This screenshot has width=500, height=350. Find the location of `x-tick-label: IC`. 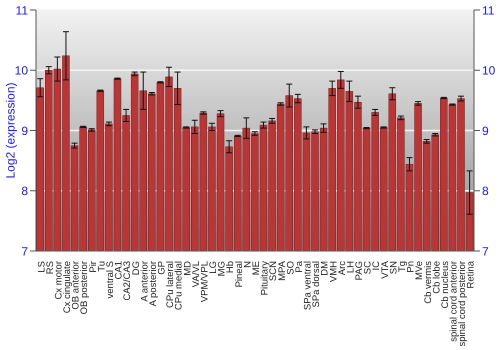

x-tick-label: IC is located at coordinates (376, 265).